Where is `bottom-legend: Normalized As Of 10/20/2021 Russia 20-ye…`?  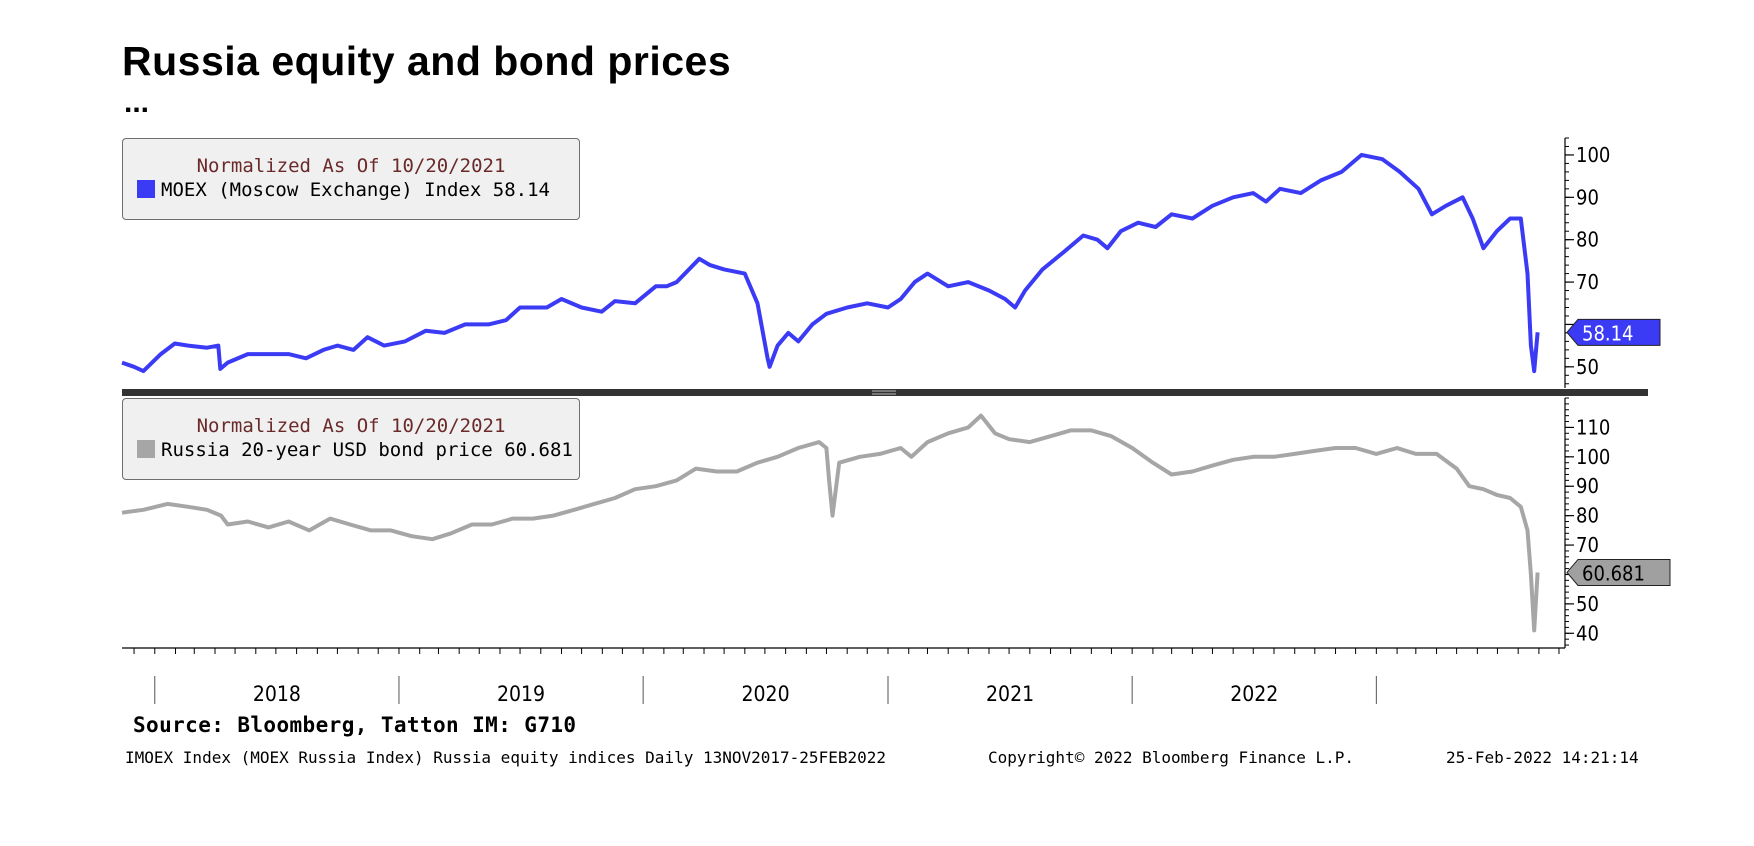
bottom-legend: Normalized As Of 10/20/2021 Russia 20-ye… is located at coordinates (351, 439).